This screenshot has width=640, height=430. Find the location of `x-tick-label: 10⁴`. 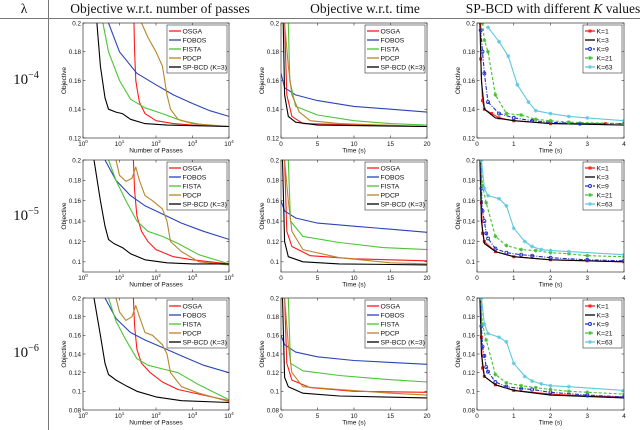

x-tick-label: 10⁴ is located at coordinates (229, 277).